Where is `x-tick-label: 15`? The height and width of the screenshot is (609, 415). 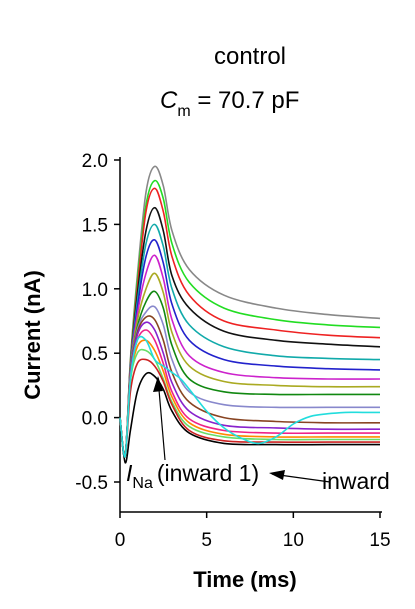
x-tick-label: 15 is located at coordinates (379, 540).